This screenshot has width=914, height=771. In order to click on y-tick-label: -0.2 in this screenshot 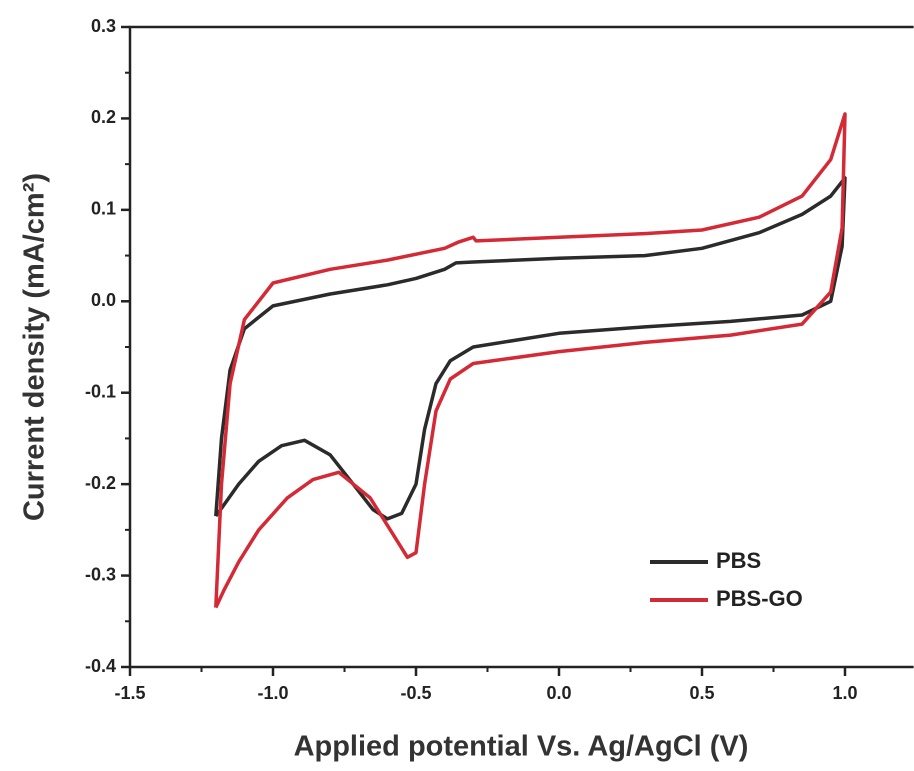, I will do `click(100, 483)`.